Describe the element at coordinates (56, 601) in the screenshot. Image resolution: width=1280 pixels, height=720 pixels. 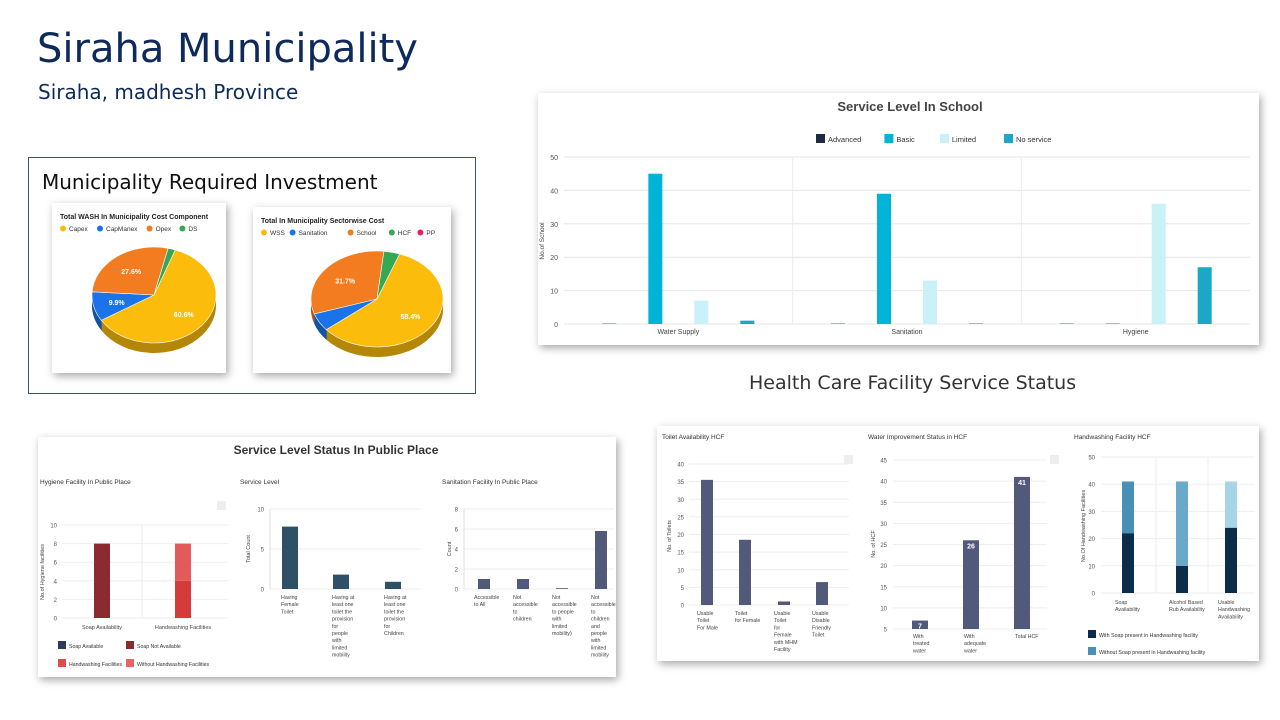
I see `y-tick-label: 2` at that location.